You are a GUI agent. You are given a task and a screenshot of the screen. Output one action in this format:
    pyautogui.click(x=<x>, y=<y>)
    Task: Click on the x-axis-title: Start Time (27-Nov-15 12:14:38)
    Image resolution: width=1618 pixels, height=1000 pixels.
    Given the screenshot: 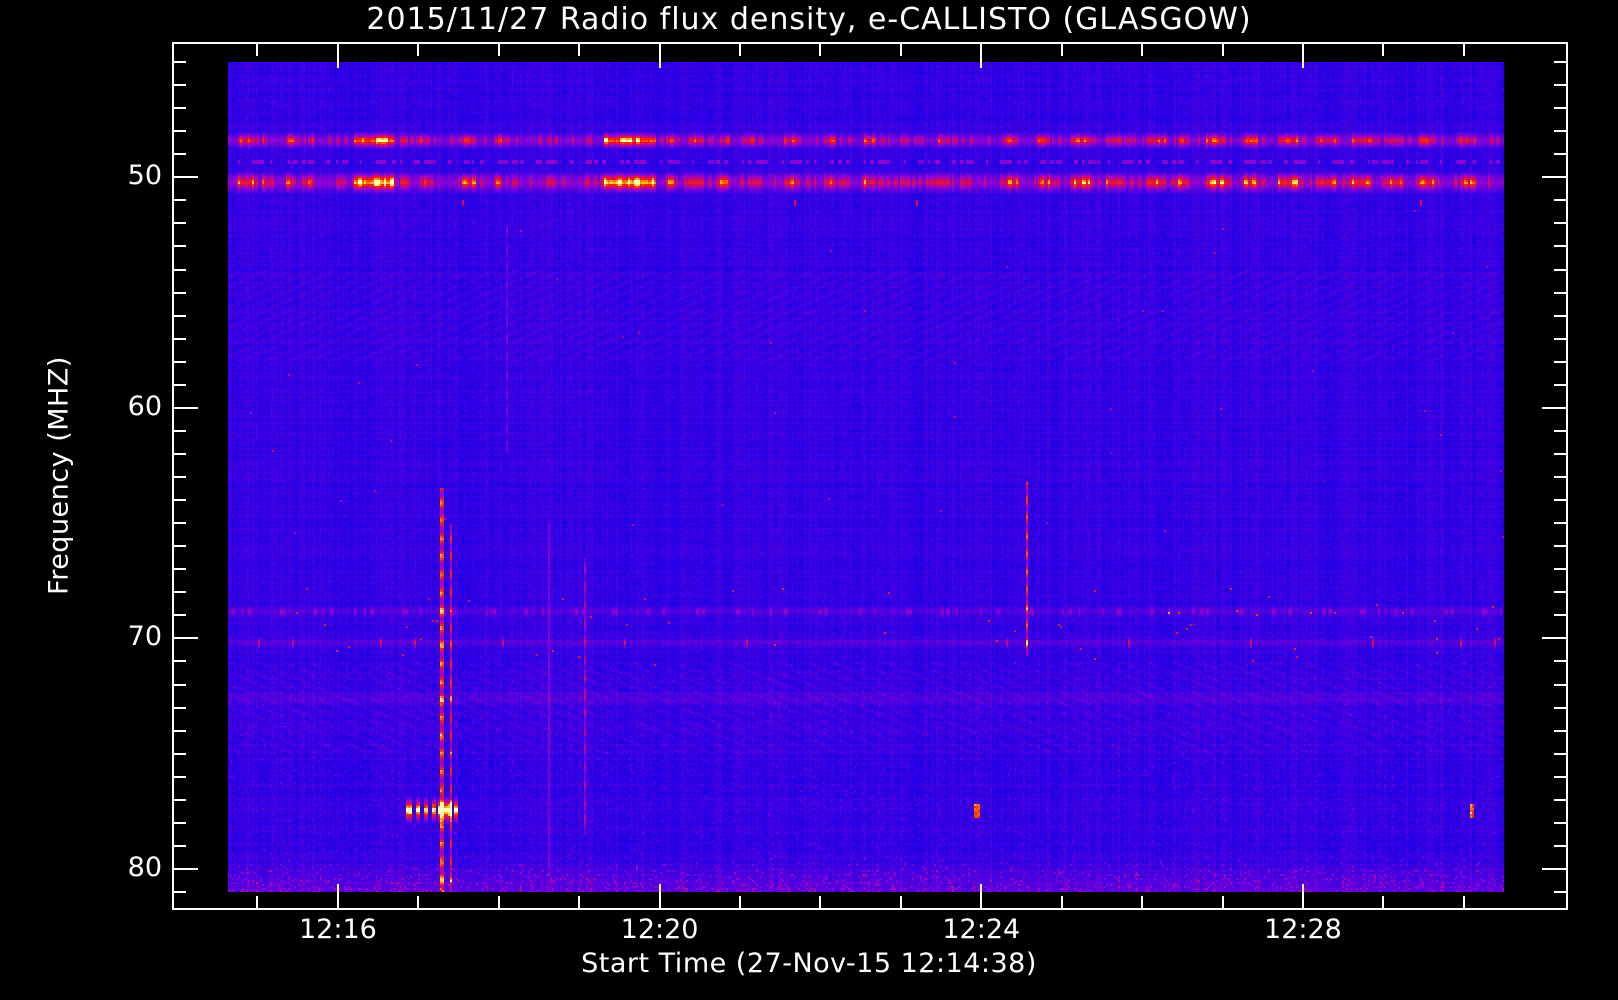 What is the action you would take?
    pyautogui.click(x=809, y=963)
    